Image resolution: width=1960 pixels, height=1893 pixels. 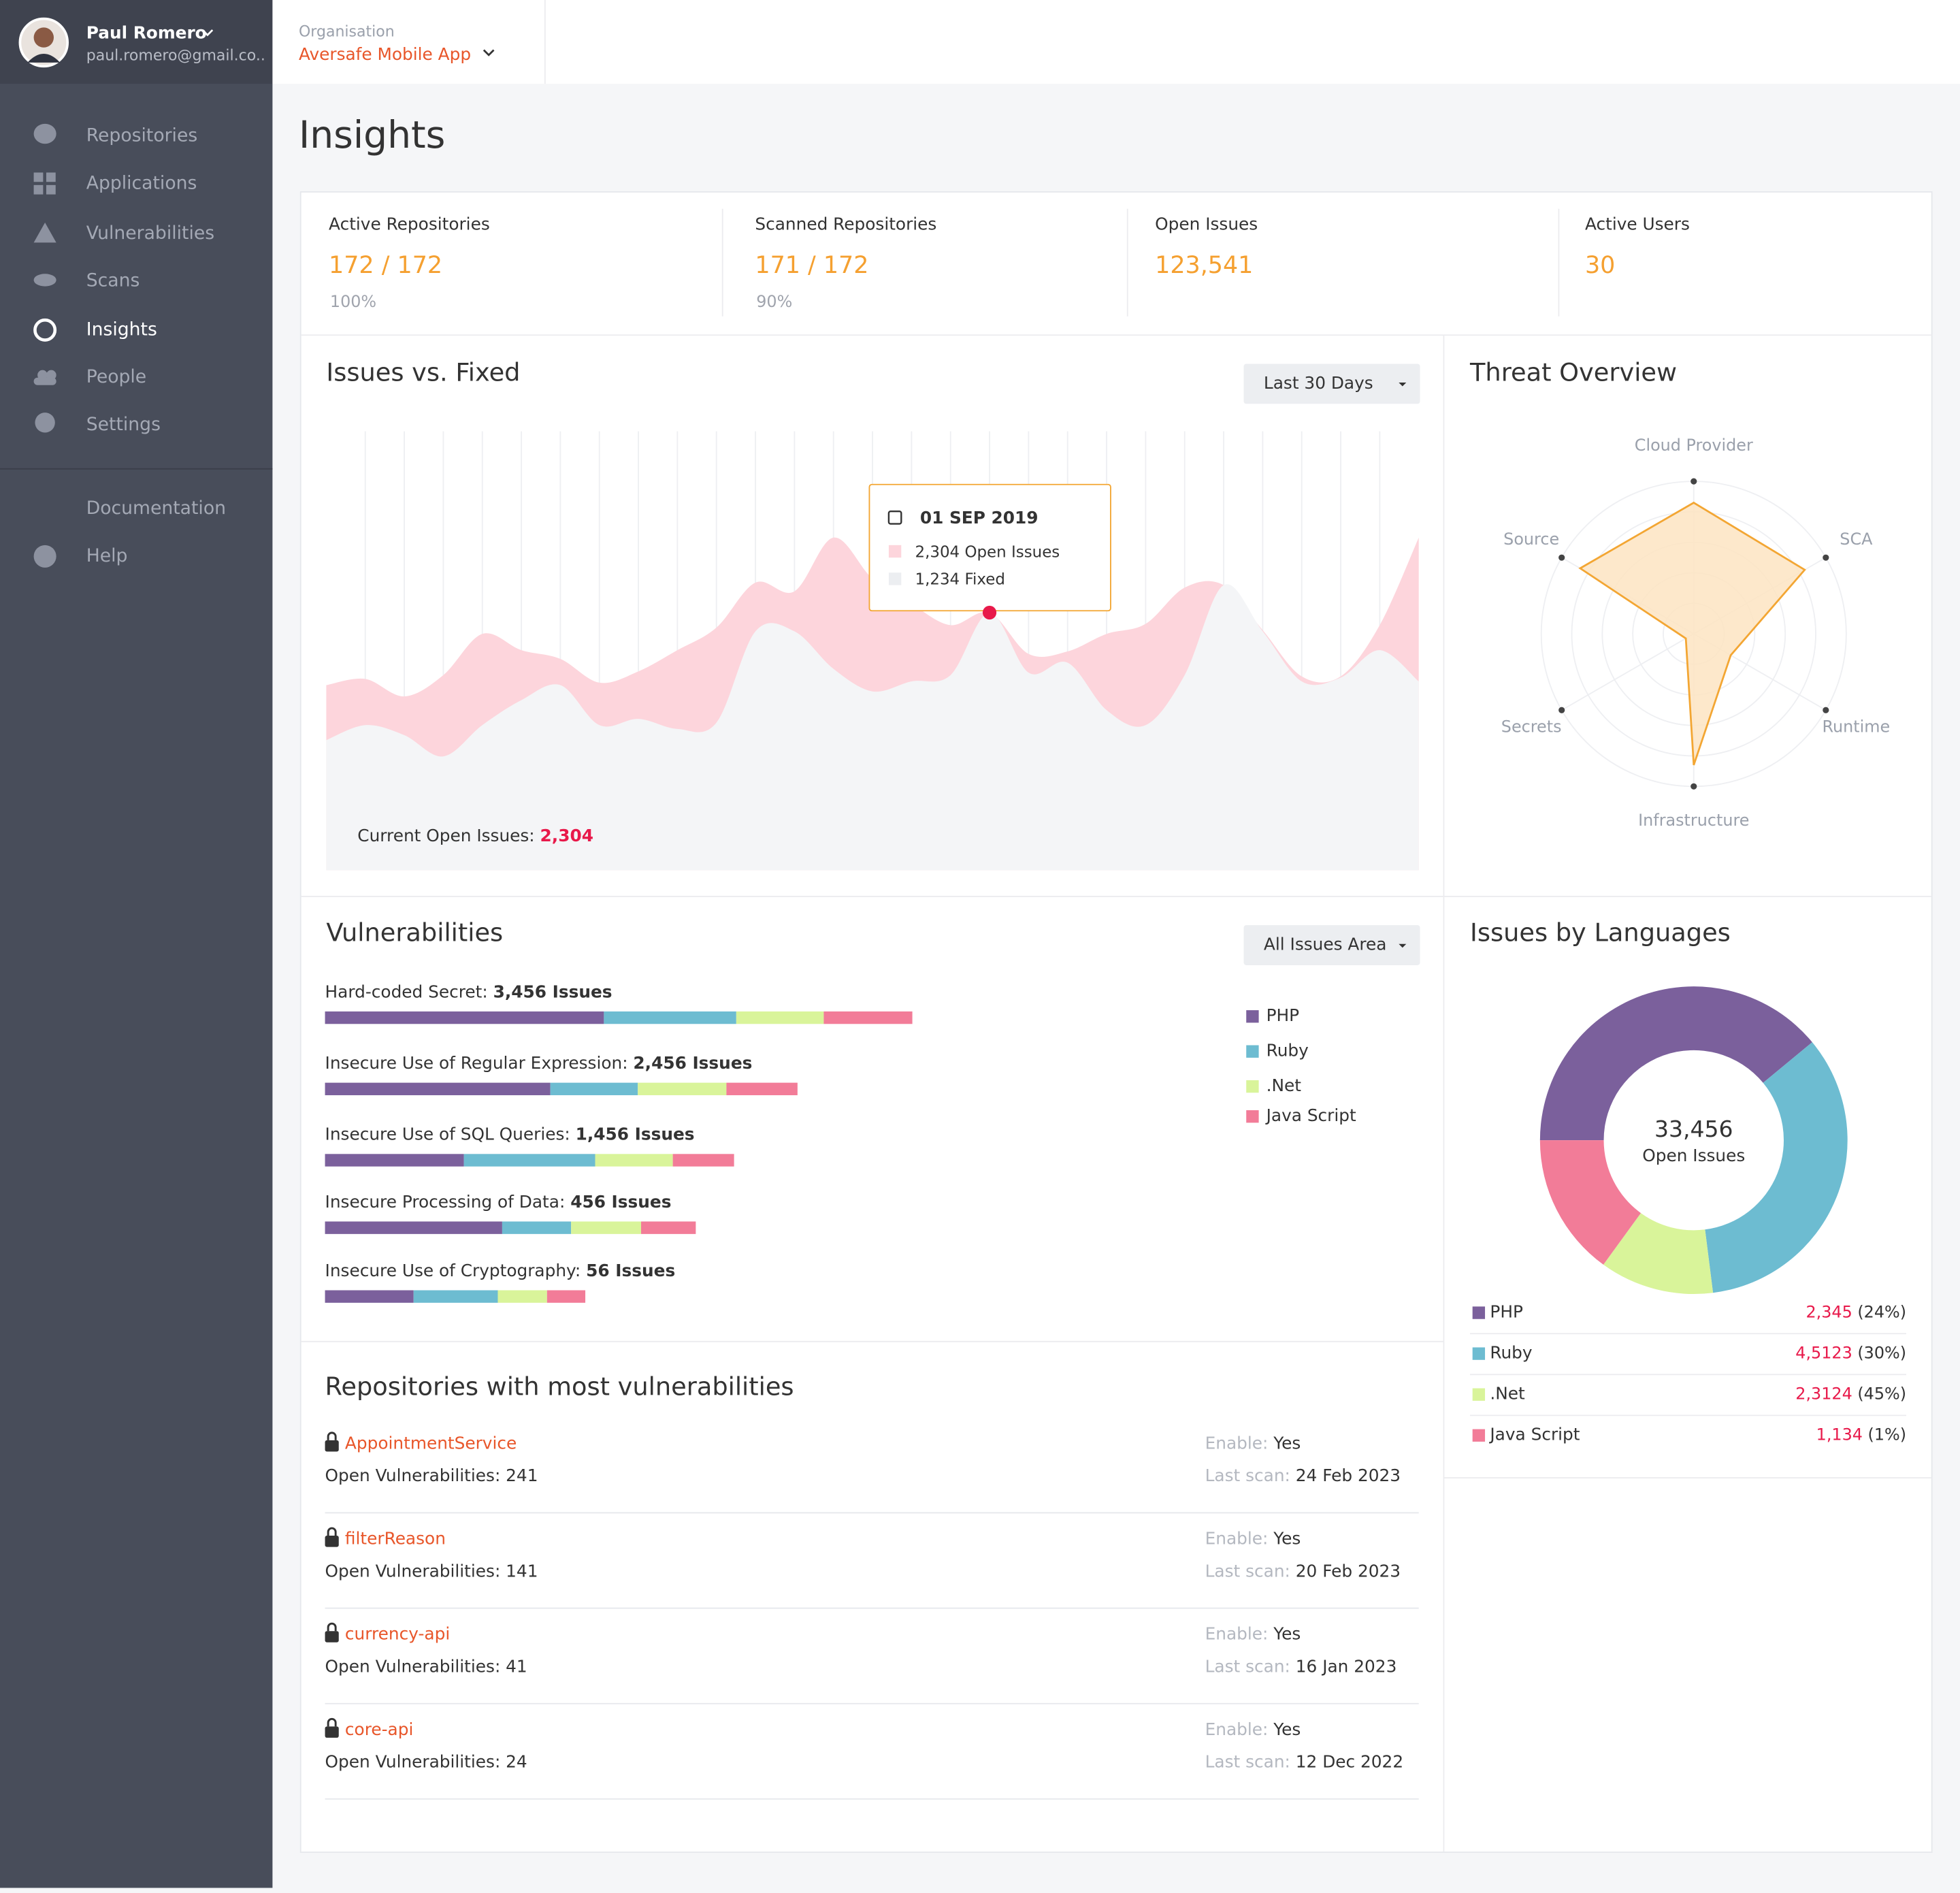 I want to click on panel-title: Issues by Languages, so click(x=1600, y=933).